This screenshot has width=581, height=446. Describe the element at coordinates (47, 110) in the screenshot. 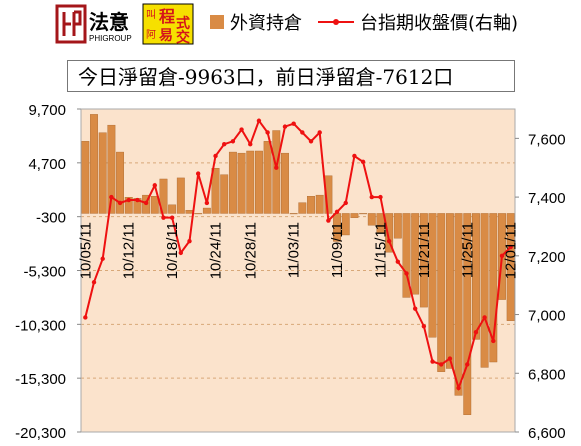

I see `y-tick-label: 9,700` at that location.